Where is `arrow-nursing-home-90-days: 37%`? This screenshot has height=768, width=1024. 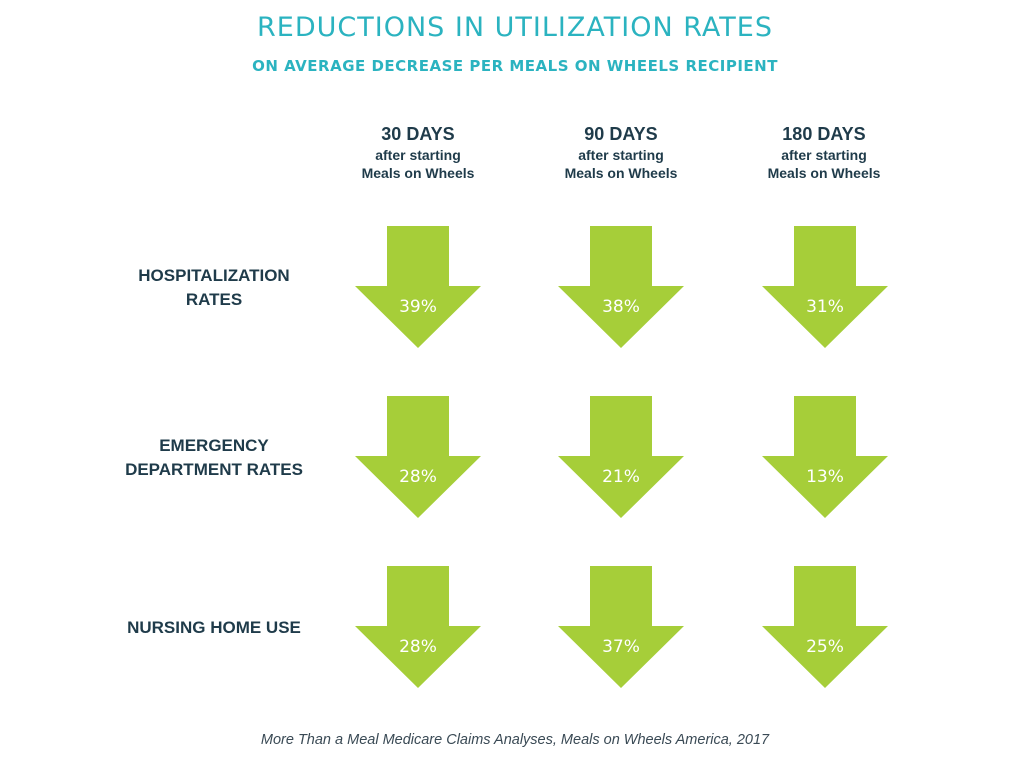
arrow-nursing-home-90-days: 37% is located at coordinates (621, 627).